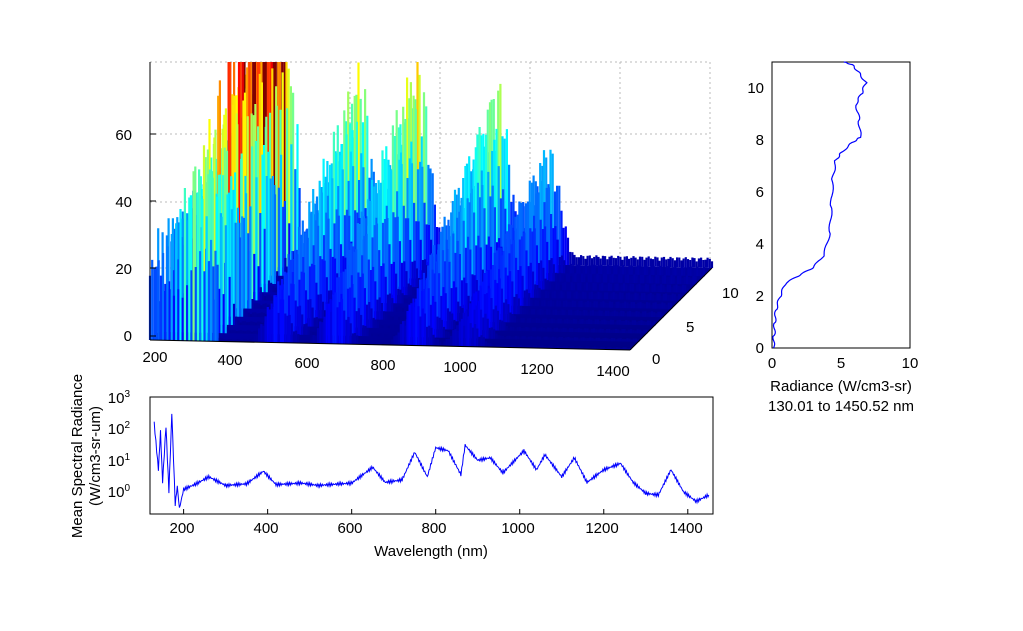 The width and height of the screenshot is (1023, 631). I want to click on z-tick-label: 0, so click(128, 336).